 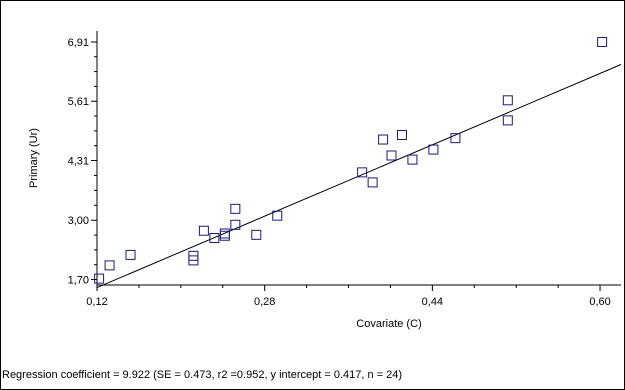 I want to click on y-tick-label: 5,61, so click(x=78, y=102).